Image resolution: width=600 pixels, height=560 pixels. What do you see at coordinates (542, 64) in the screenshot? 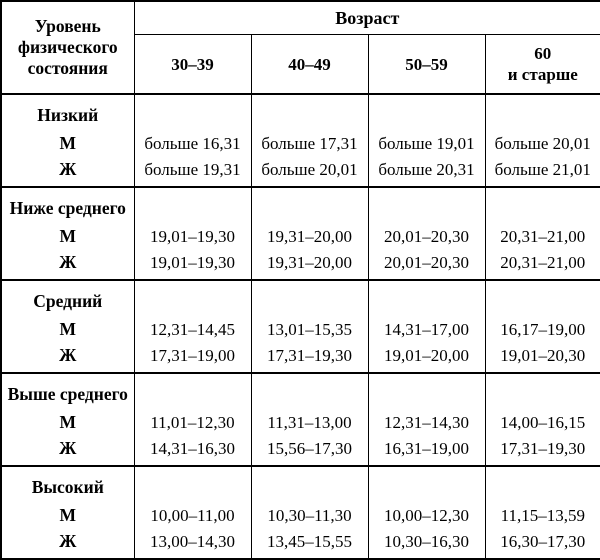
I see `age-col-header-60-plus: 60 и старше` at bounding box center [542, 64].